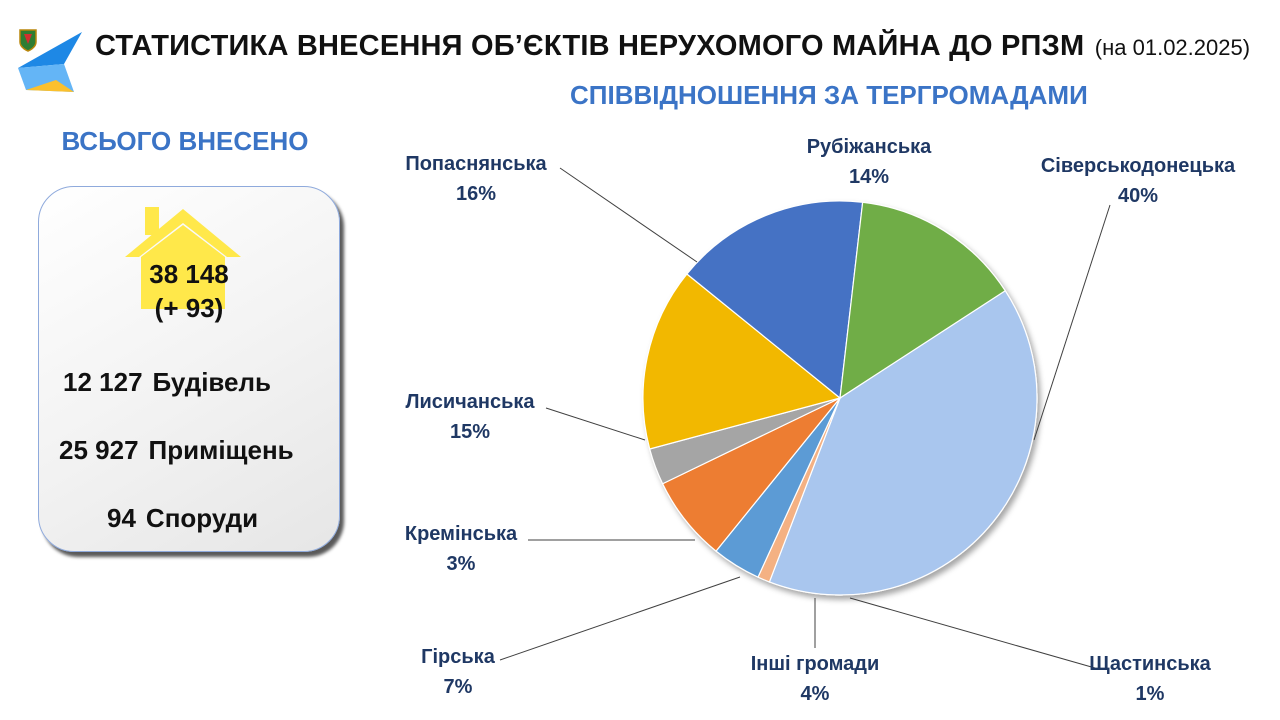 This screenshot has height=720, width=1280. I want to click on stat-buildings: 12 127 Будівель, so click(167, 382).